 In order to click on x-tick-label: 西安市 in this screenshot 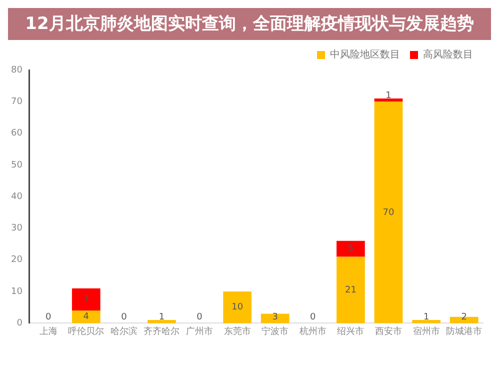, I will do `click(388, 331)`.